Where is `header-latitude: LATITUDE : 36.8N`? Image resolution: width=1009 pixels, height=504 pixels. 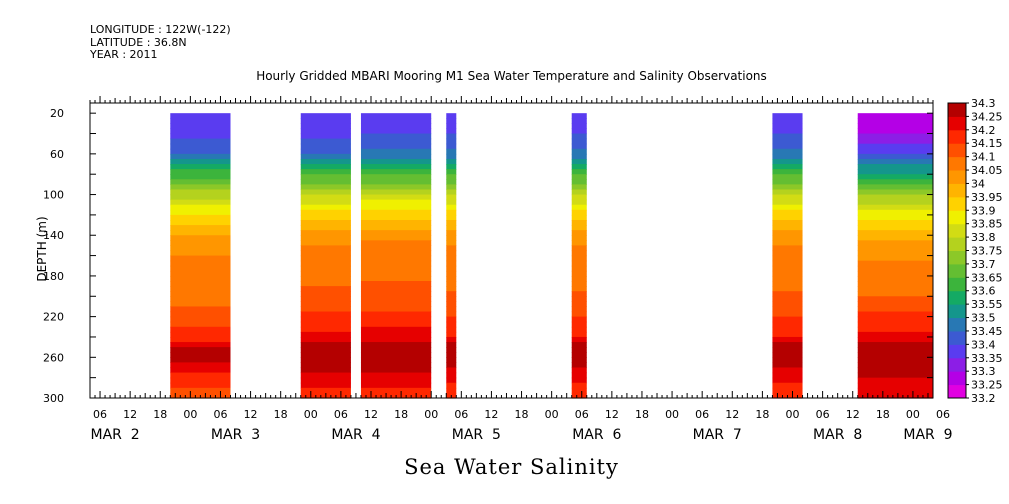
header-latitude: LATITUDE : 36.8N is located at coordinates (138, 42).